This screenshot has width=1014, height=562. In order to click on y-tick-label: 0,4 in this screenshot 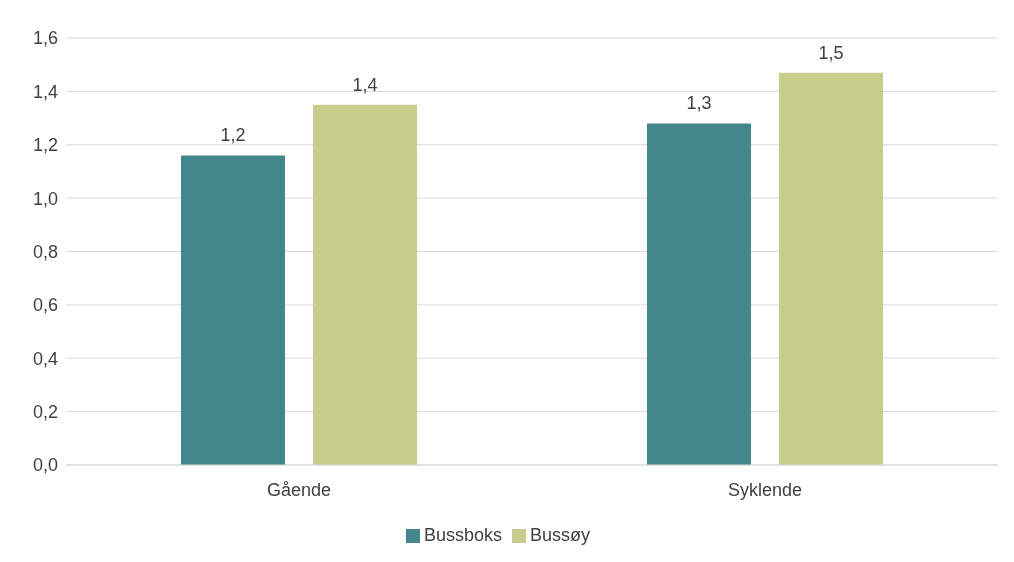, I will do `click(45, 358)`.